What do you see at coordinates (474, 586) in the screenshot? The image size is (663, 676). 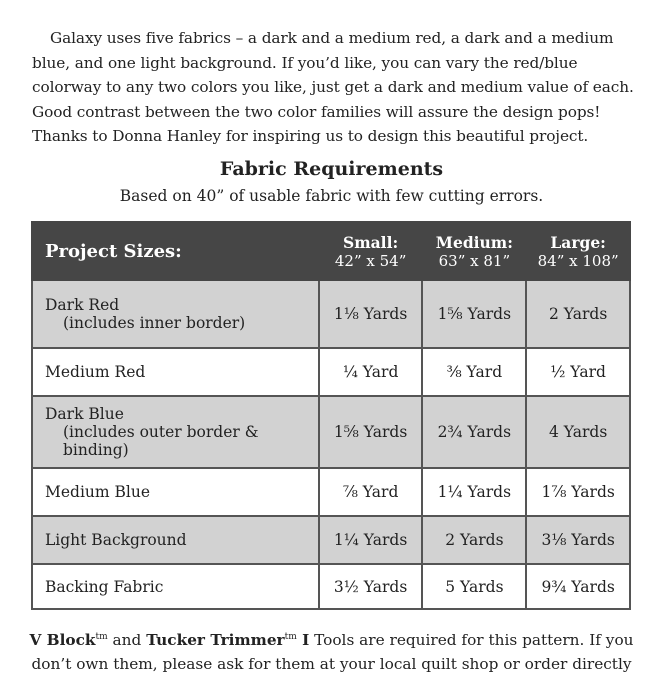 I see `yardage-cell: 5 Yards` at bounding box center [474, 586].